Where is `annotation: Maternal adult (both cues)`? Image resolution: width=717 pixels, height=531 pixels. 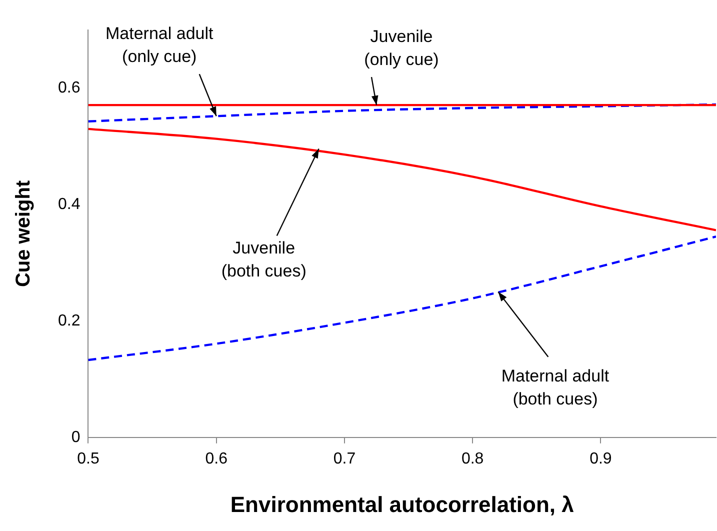
annotation: Maternal adult (both cues) is located at coordinates (555, 387).